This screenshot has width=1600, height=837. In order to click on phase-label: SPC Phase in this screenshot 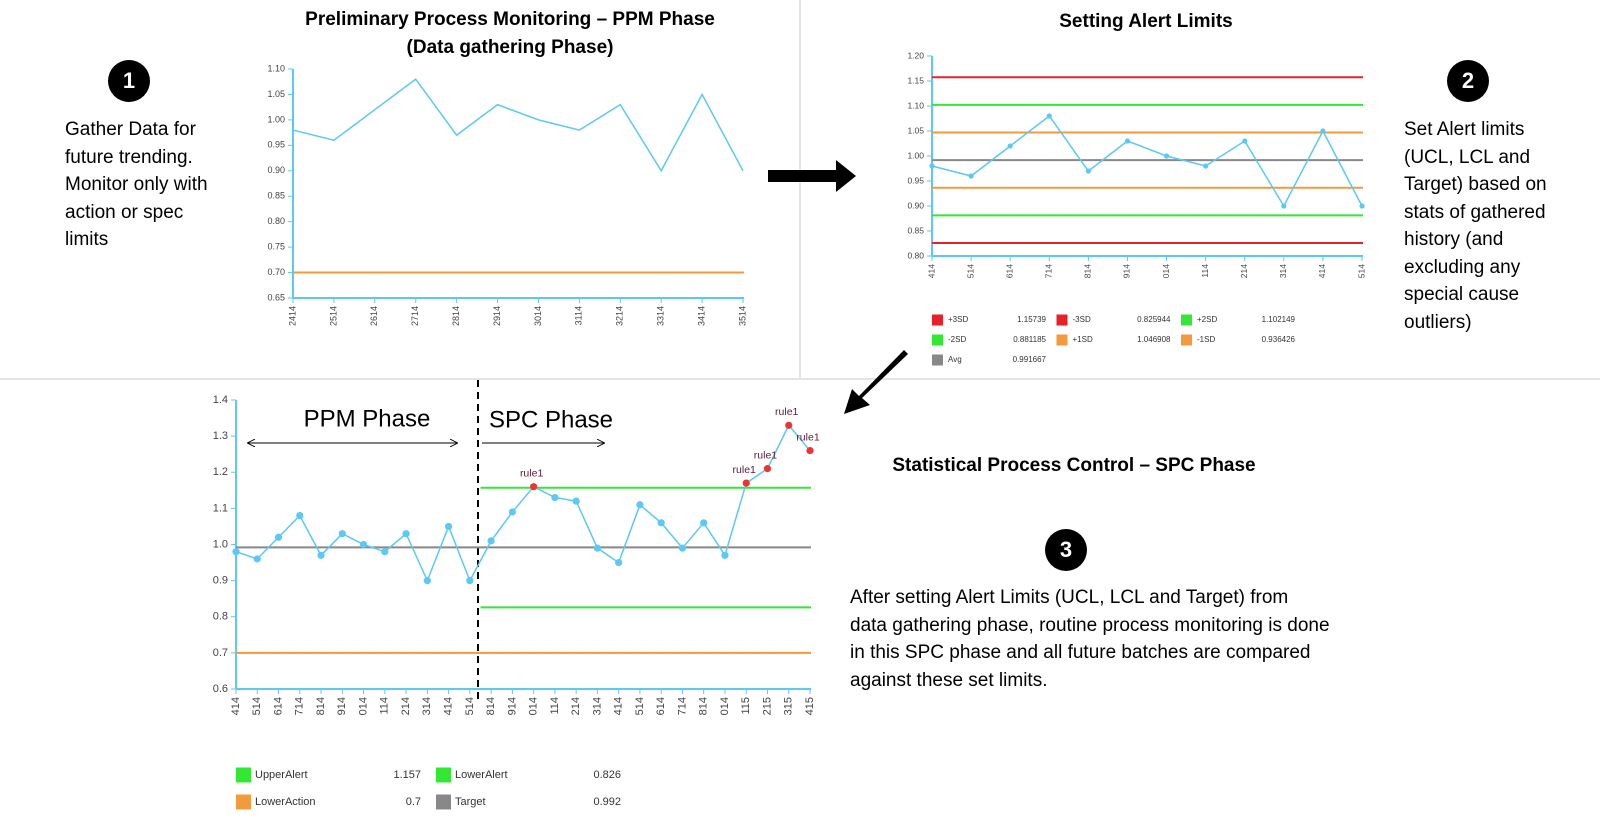, I will do `click(551, 419)`.